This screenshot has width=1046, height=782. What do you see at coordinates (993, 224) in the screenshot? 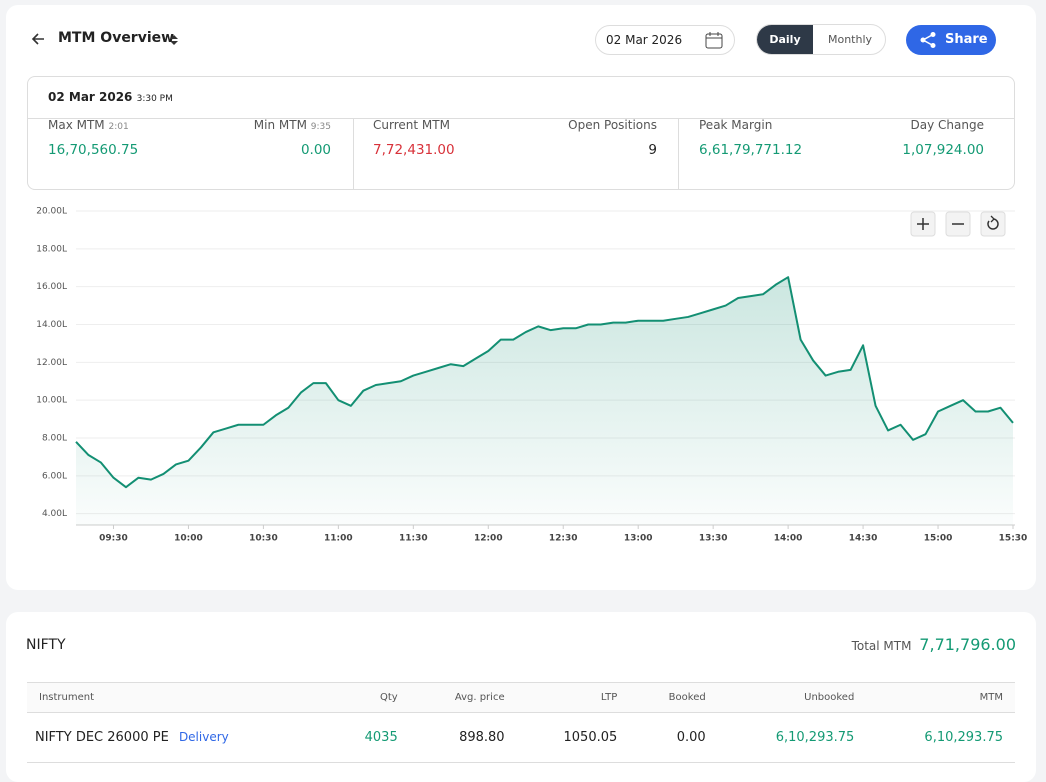
I see `reset-zoom` at bounding box center [993, 224].